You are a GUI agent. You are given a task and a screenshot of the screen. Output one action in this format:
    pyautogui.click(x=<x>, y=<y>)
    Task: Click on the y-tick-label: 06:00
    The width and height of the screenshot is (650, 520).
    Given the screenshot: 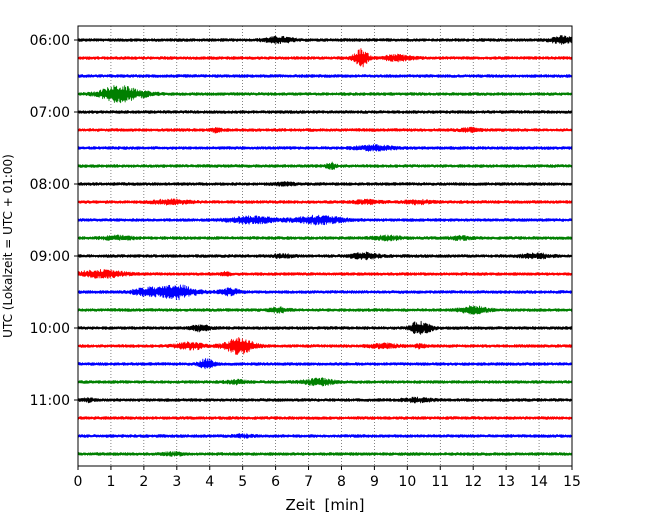 What is the action you would take?
    pyautogui.click(x=50, y=41)
    